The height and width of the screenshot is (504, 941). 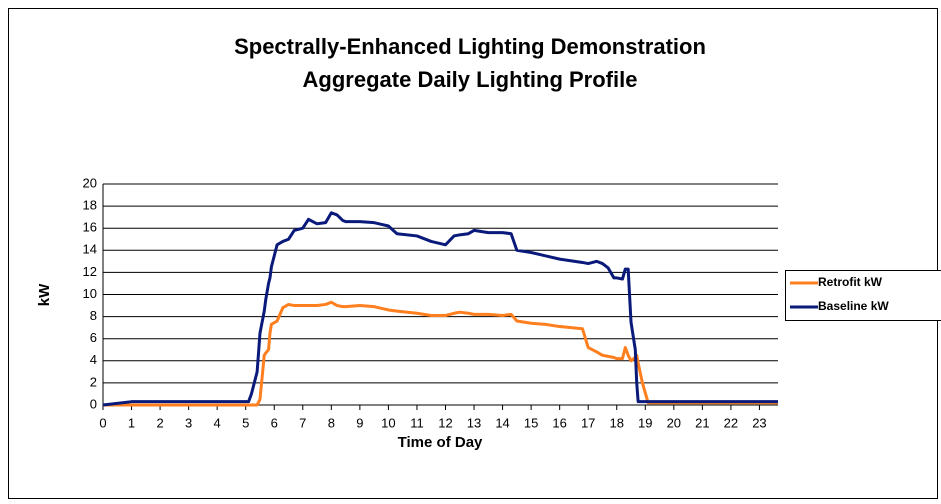 I want to click on y-tick-label: 16, so click(x=90, y=227).